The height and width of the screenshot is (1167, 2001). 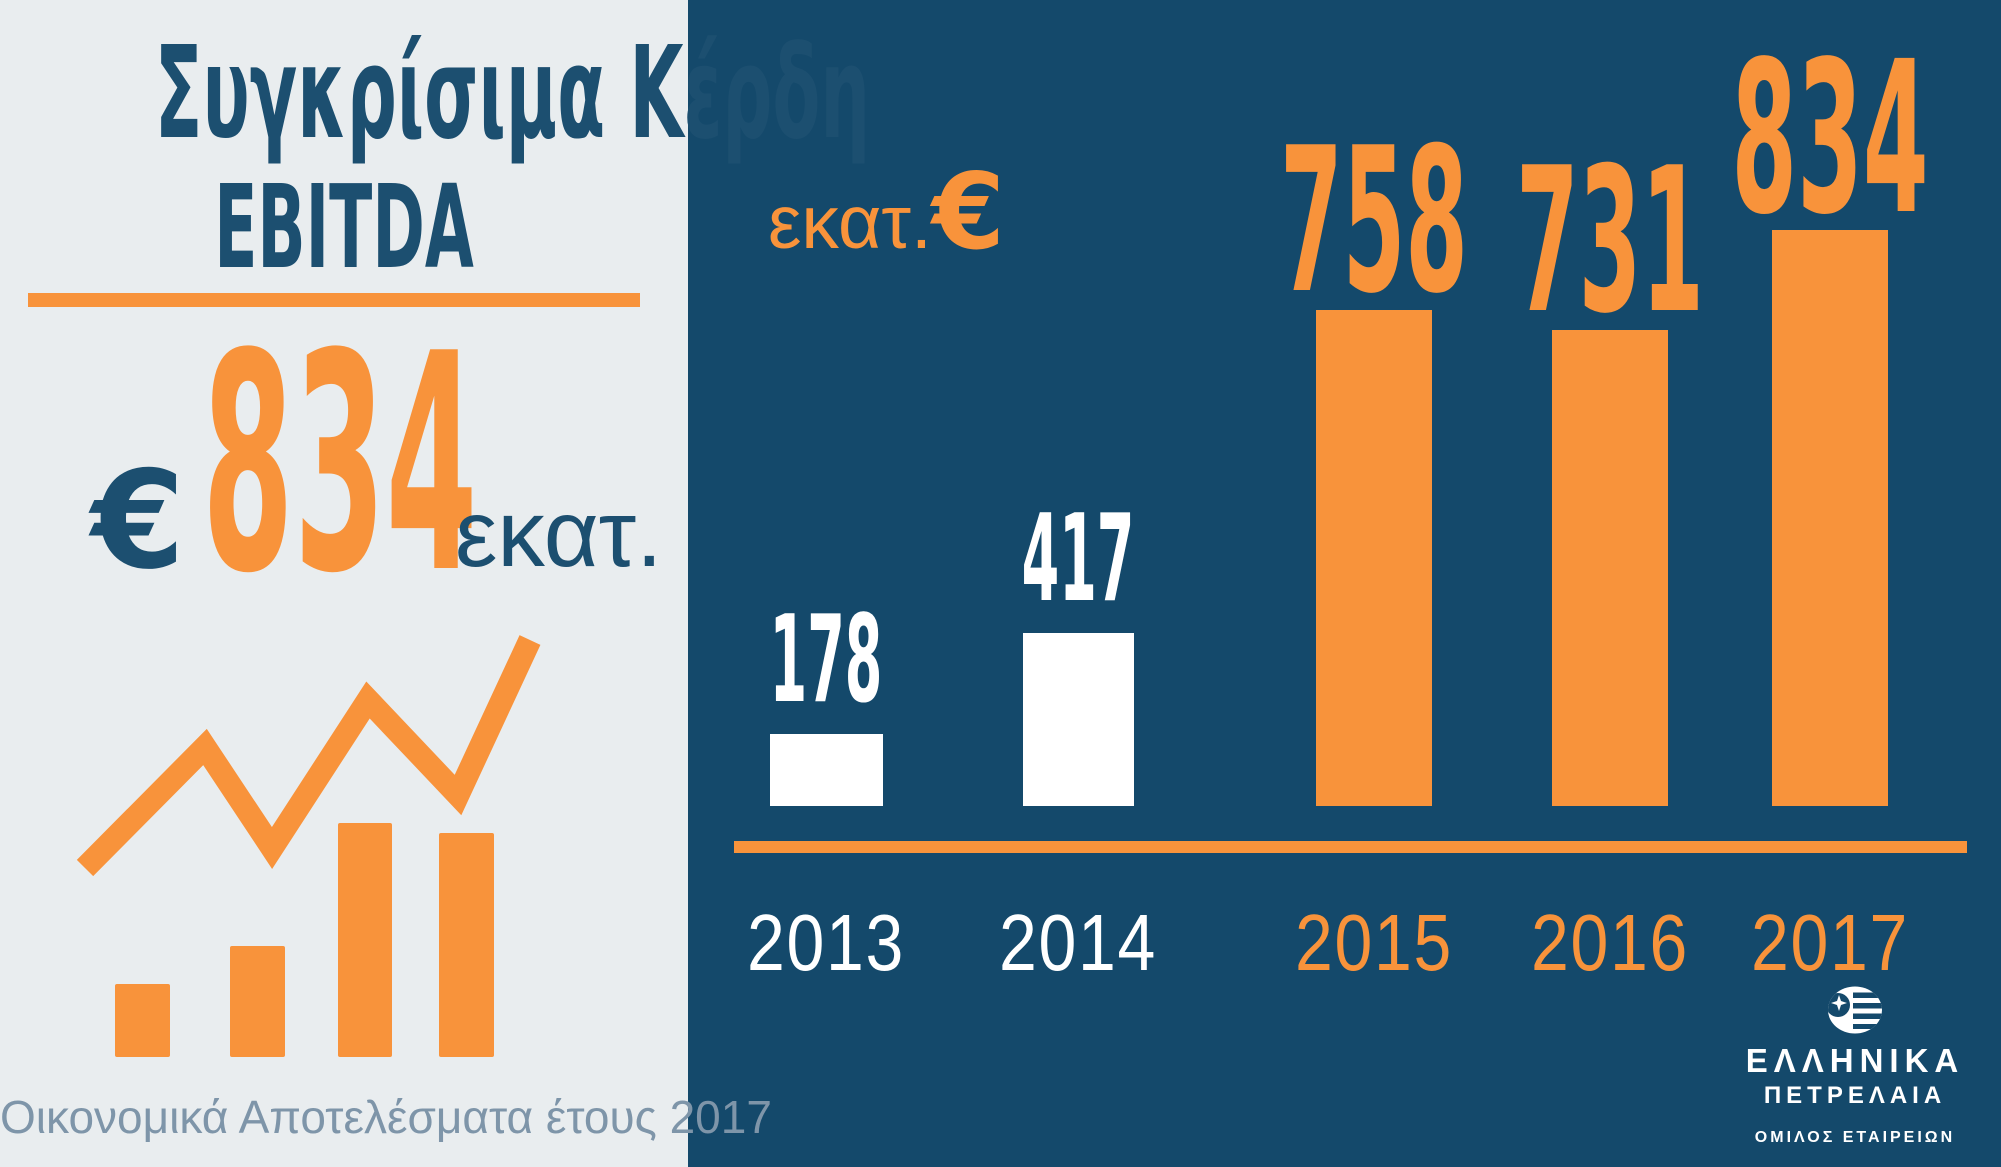 What do you see at coordinates (1374, 942) in the screenshot?
I see `year-label-2015: 2015` at bounding box center [1374, 942].